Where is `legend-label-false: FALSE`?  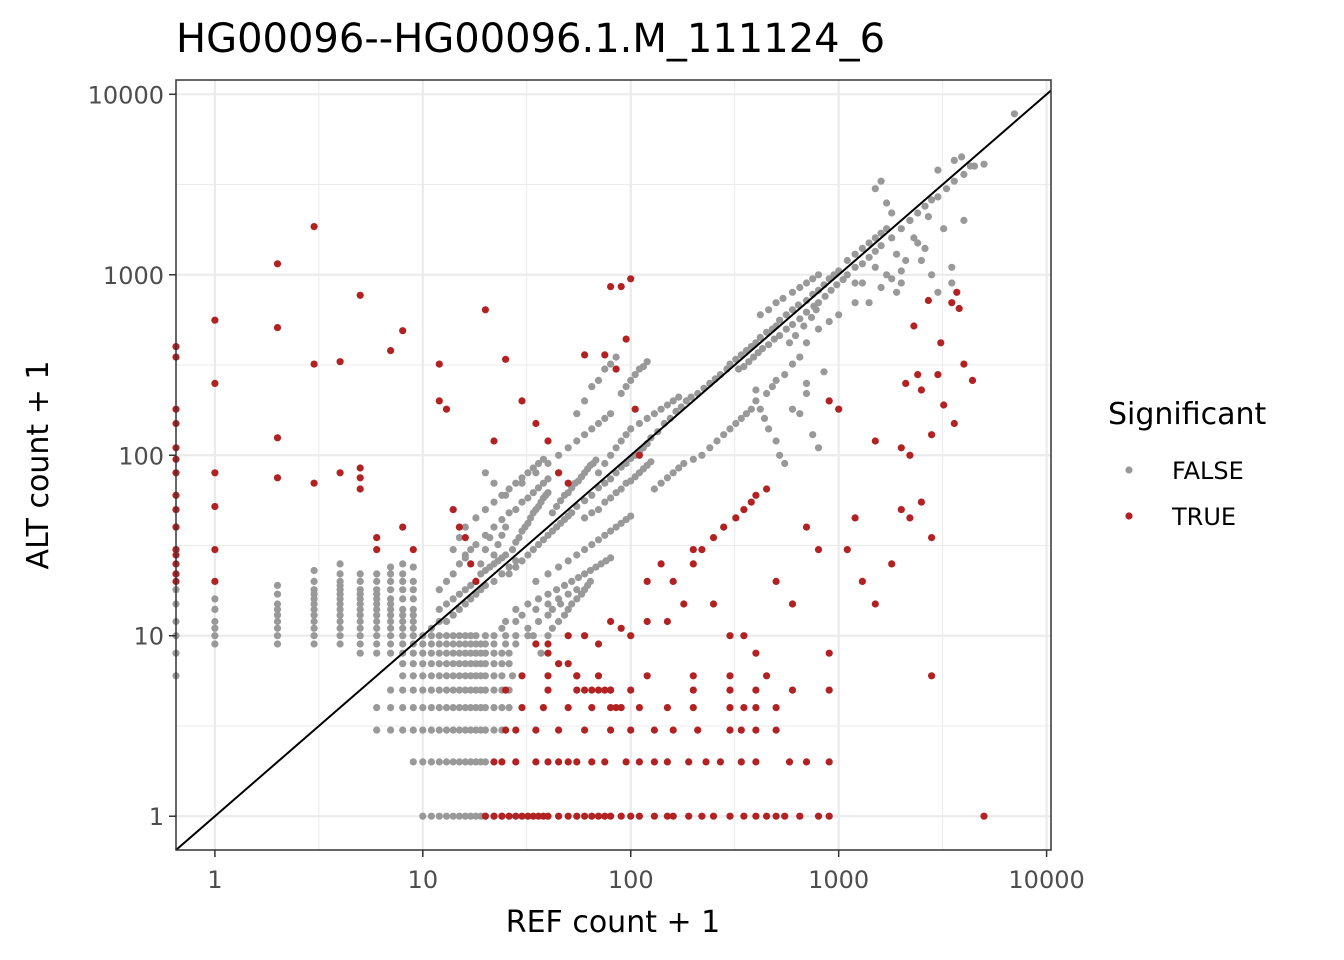
legend-label-false: FALSE is located at coordinates (1208, 471).